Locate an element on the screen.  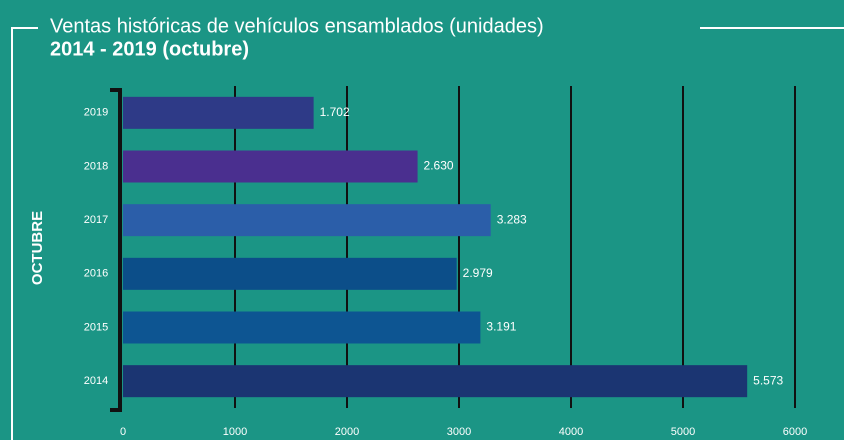
x-tick-label: 3000 is located at coordinates (459, 432).